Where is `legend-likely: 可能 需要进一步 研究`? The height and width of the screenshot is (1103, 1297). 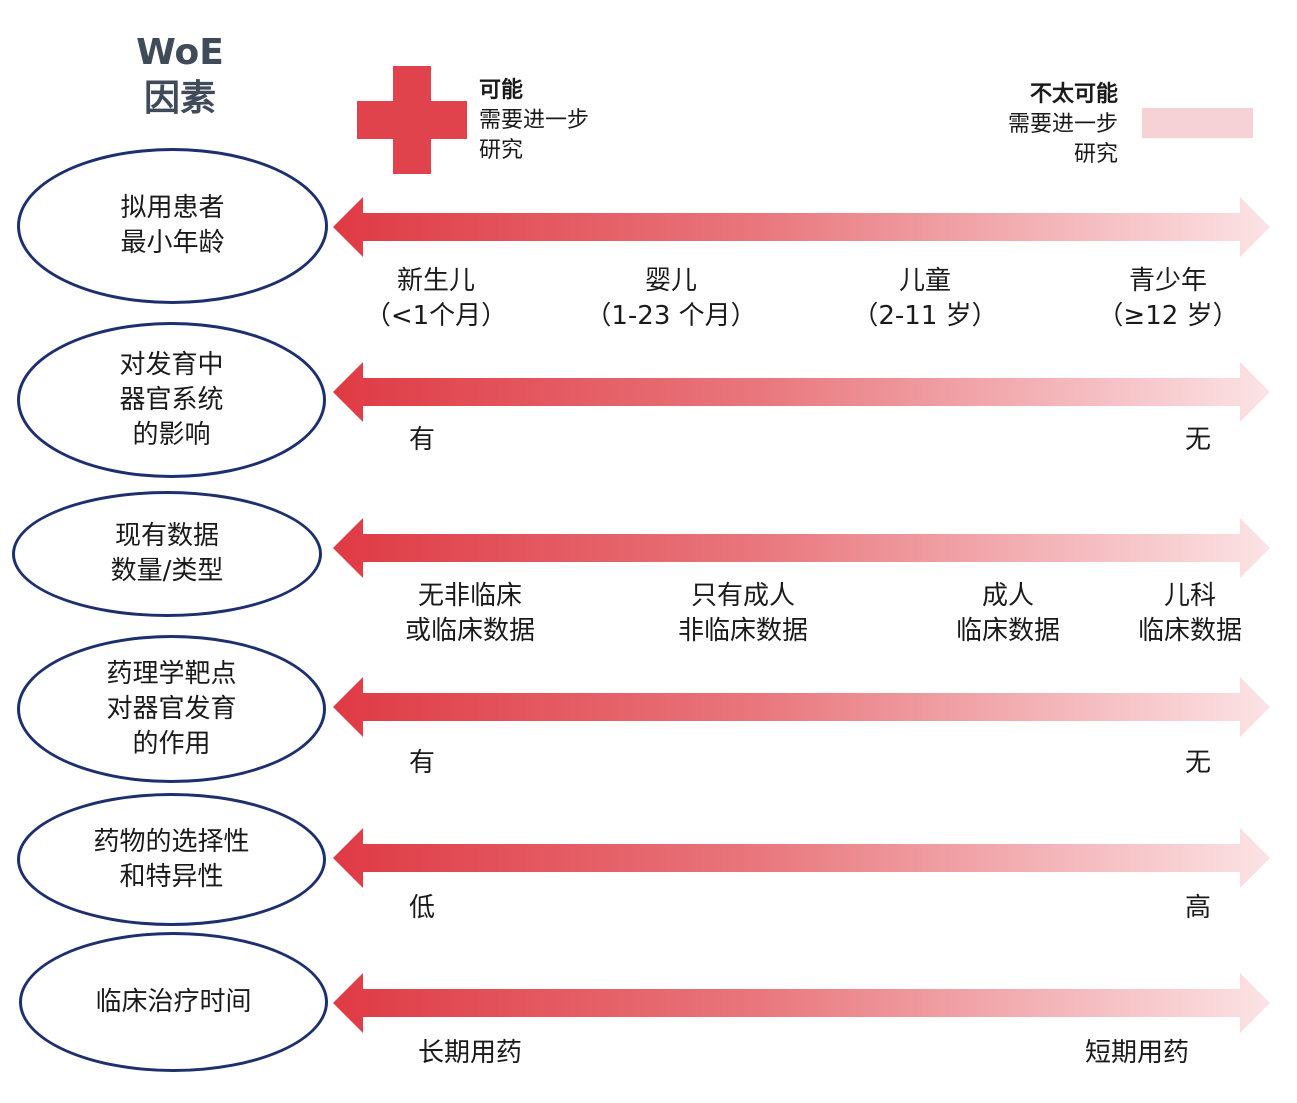 legend-likely: 可能 需要进一步 研究 is located at coordinates (534, 121).